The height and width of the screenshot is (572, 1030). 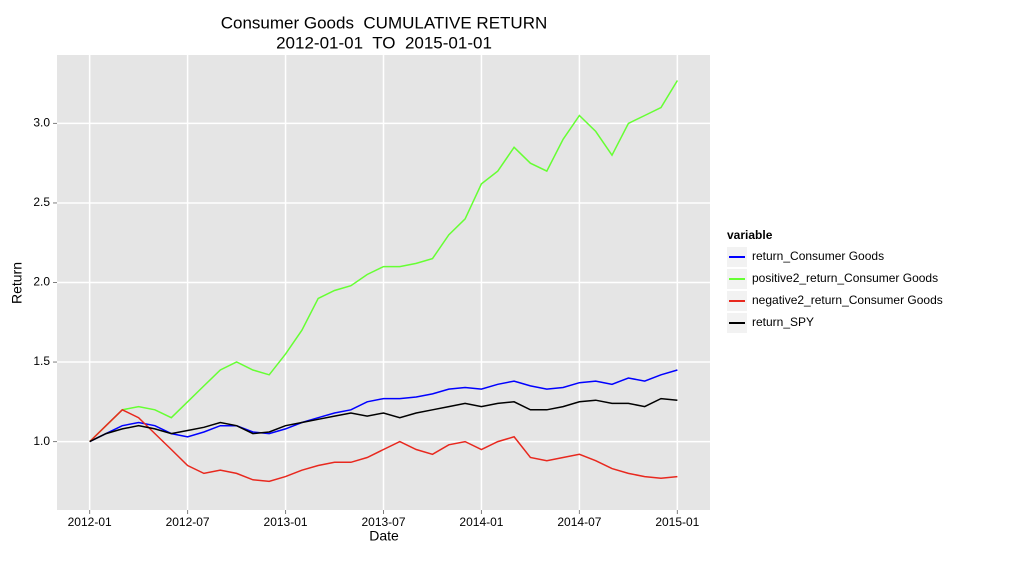 I want to click on x-tick-label: 2012-01, so click(x=90, y=522).